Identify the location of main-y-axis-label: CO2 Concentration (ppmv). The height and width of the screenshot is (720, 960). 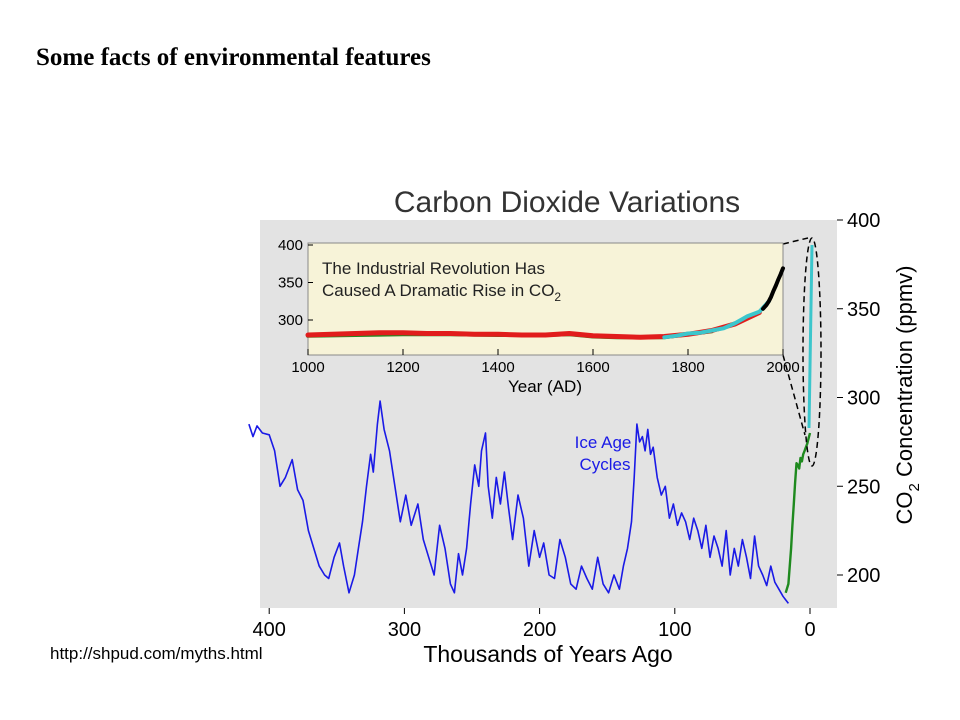
(907, 395).